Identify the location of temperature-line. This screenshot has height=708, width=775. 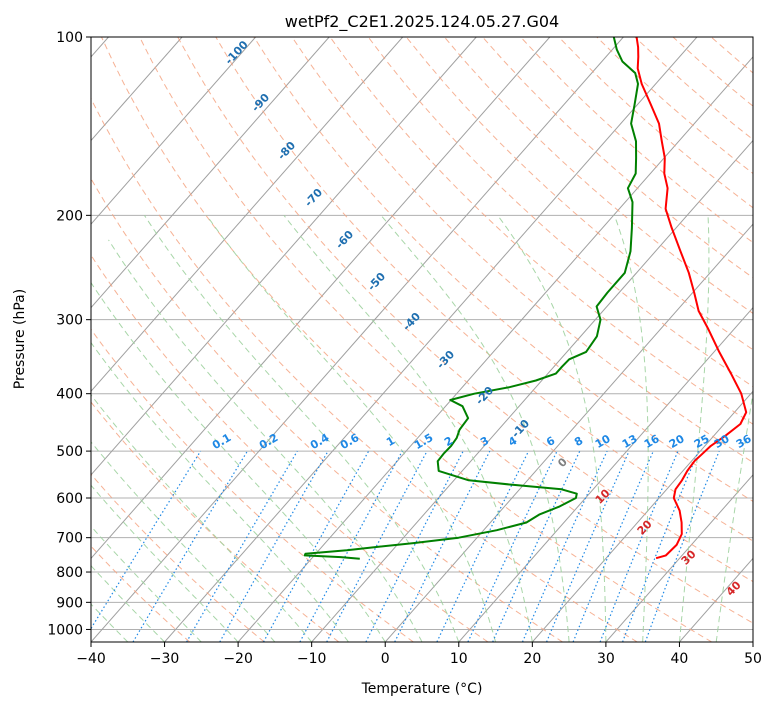
(691, 298).